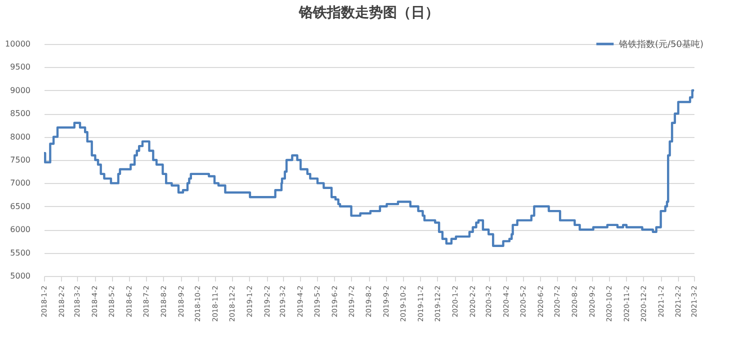  Describe the element at coordinates (368, 13) in the screenshot. I see `chart-title: 铬铁指数走势图（日）` at that location.